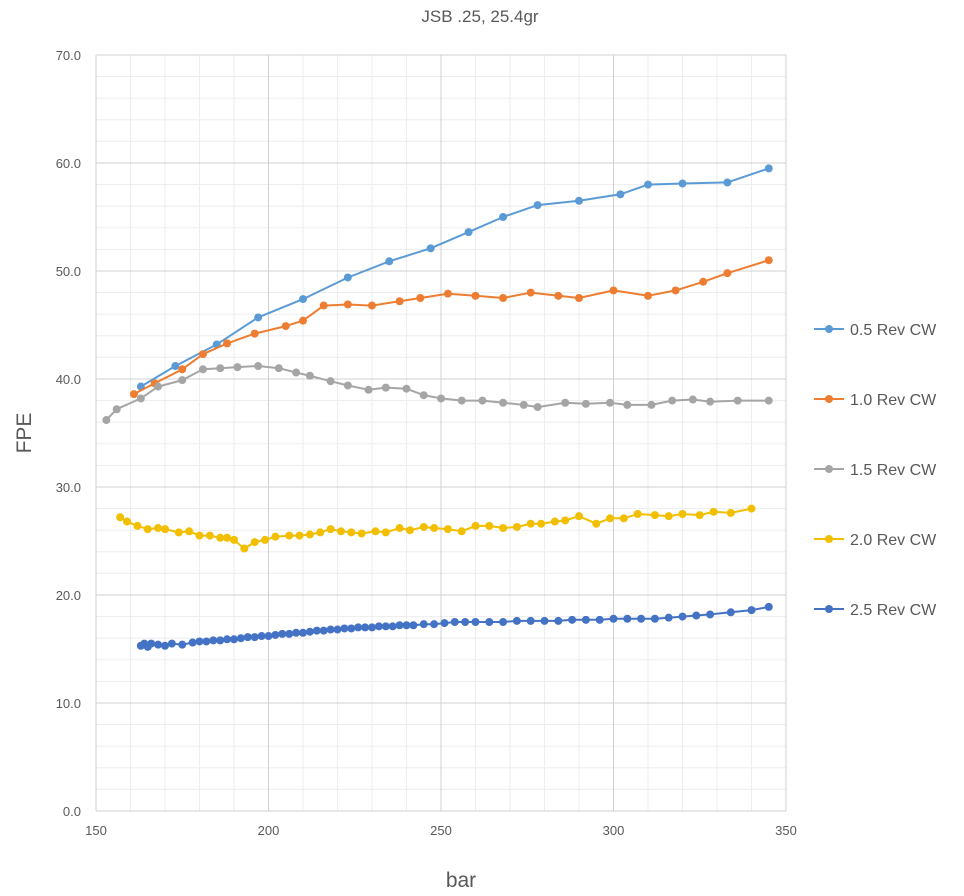 The height and width of the screenshot is (896, 964). I want to click on legend-item: 1.5 Rev CW, so click(875, 470).